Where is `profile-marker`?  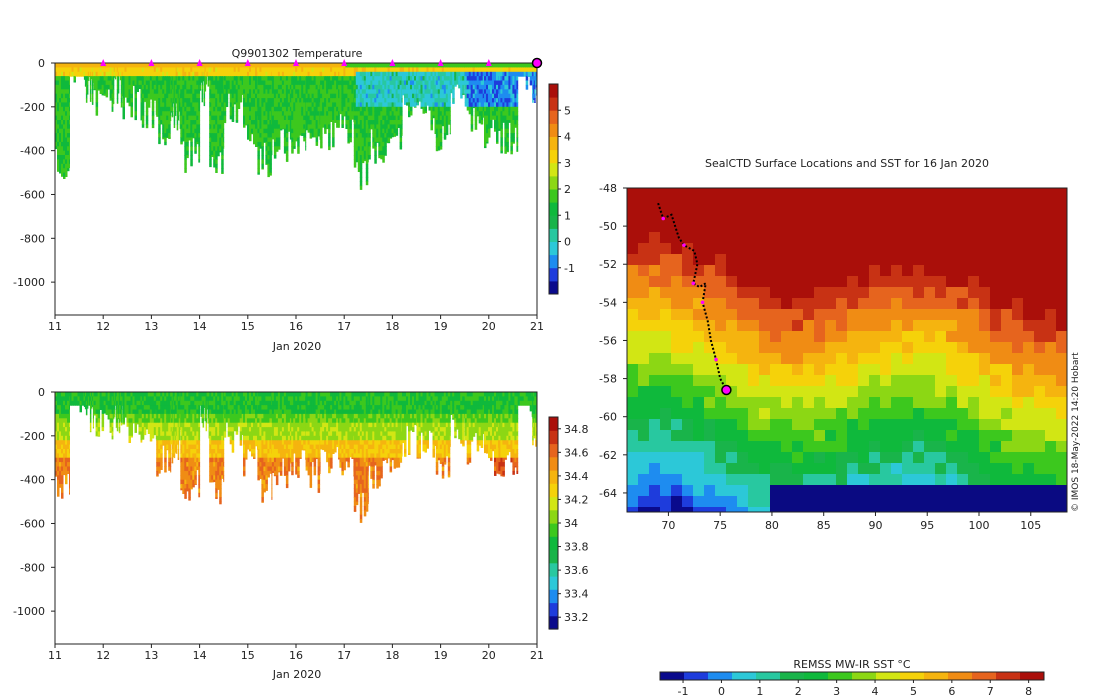 profile-marker is located at coordinates (488, 62).